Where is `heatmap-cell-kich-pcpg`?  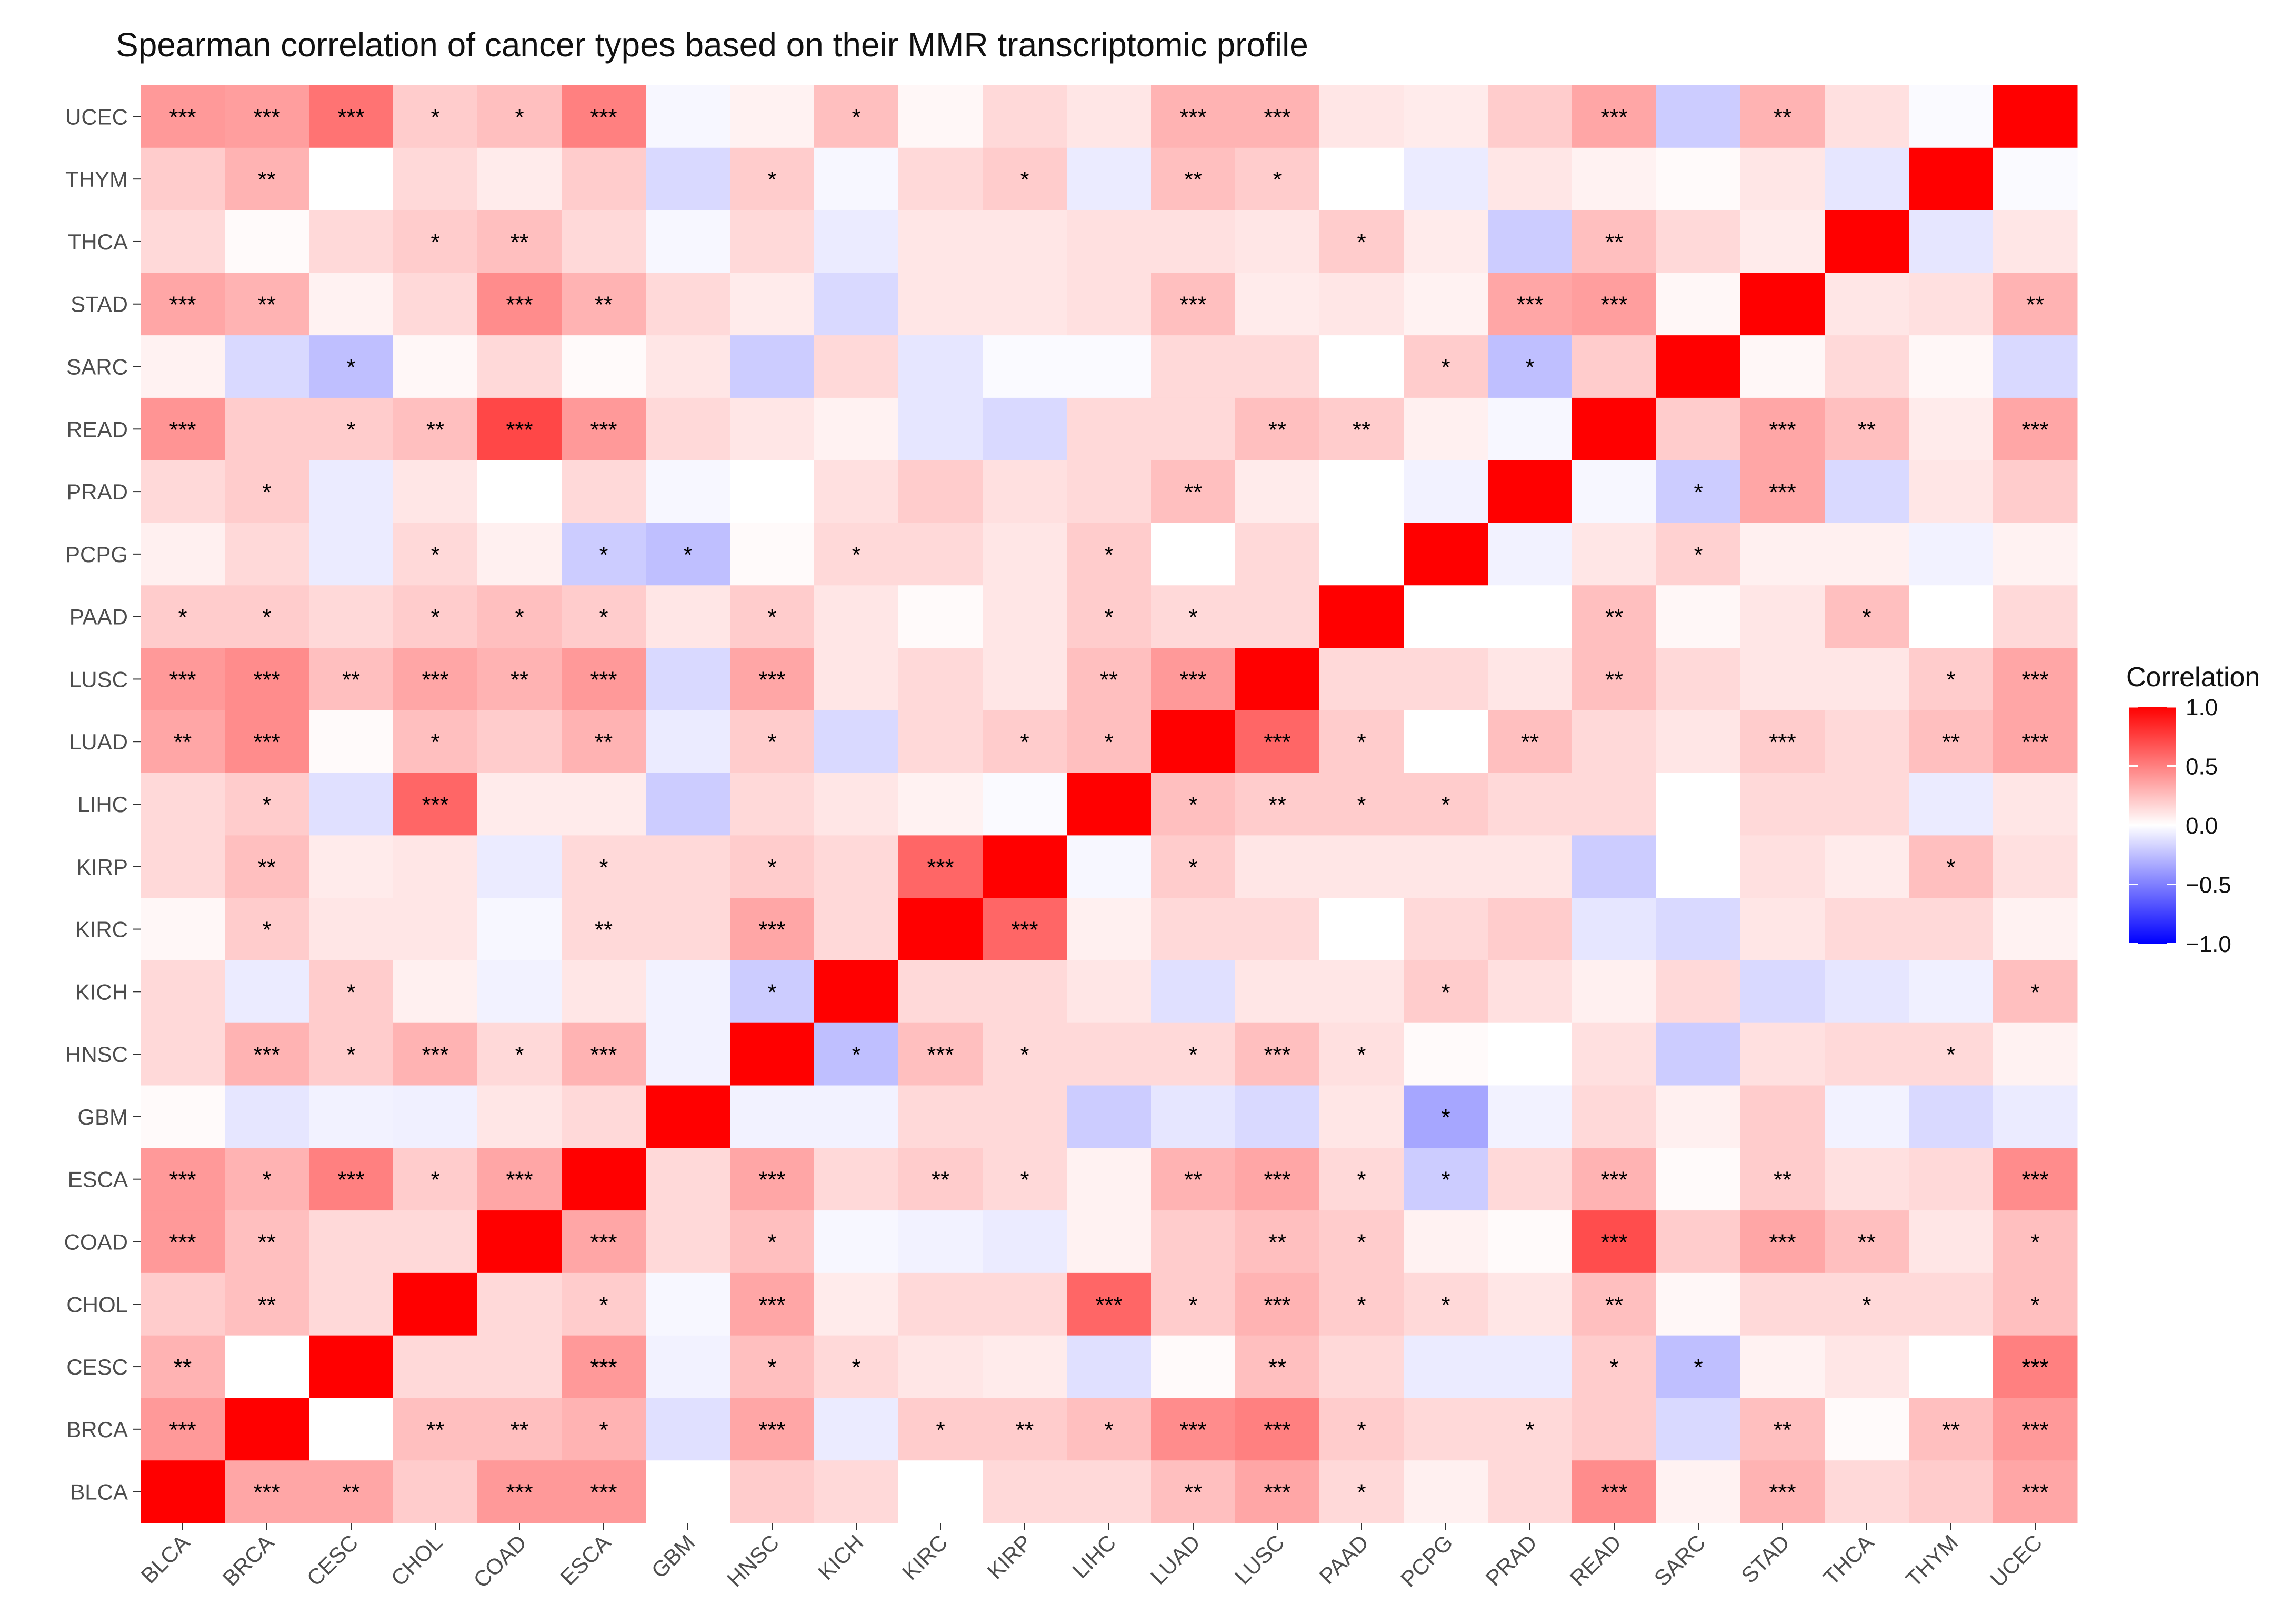 heatmap-cell-kich-pcpg is located at coordinates (1446, 992).